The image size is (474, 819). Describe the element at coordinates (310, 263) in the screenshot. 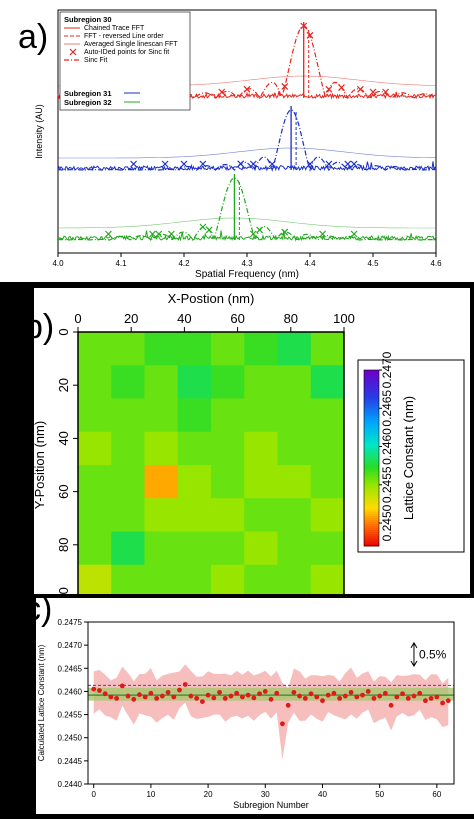

I see `x-tick-label: 4.4` at that location.